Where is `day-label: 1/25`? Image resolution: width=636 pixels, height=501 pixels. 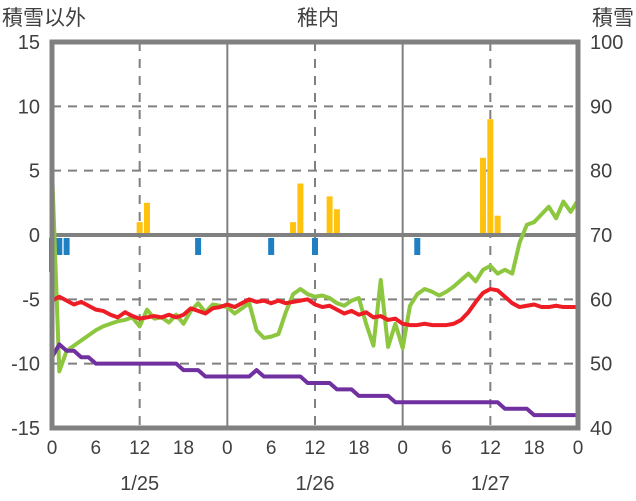
day-label: 1/25 is located at coordinates (139, 484).